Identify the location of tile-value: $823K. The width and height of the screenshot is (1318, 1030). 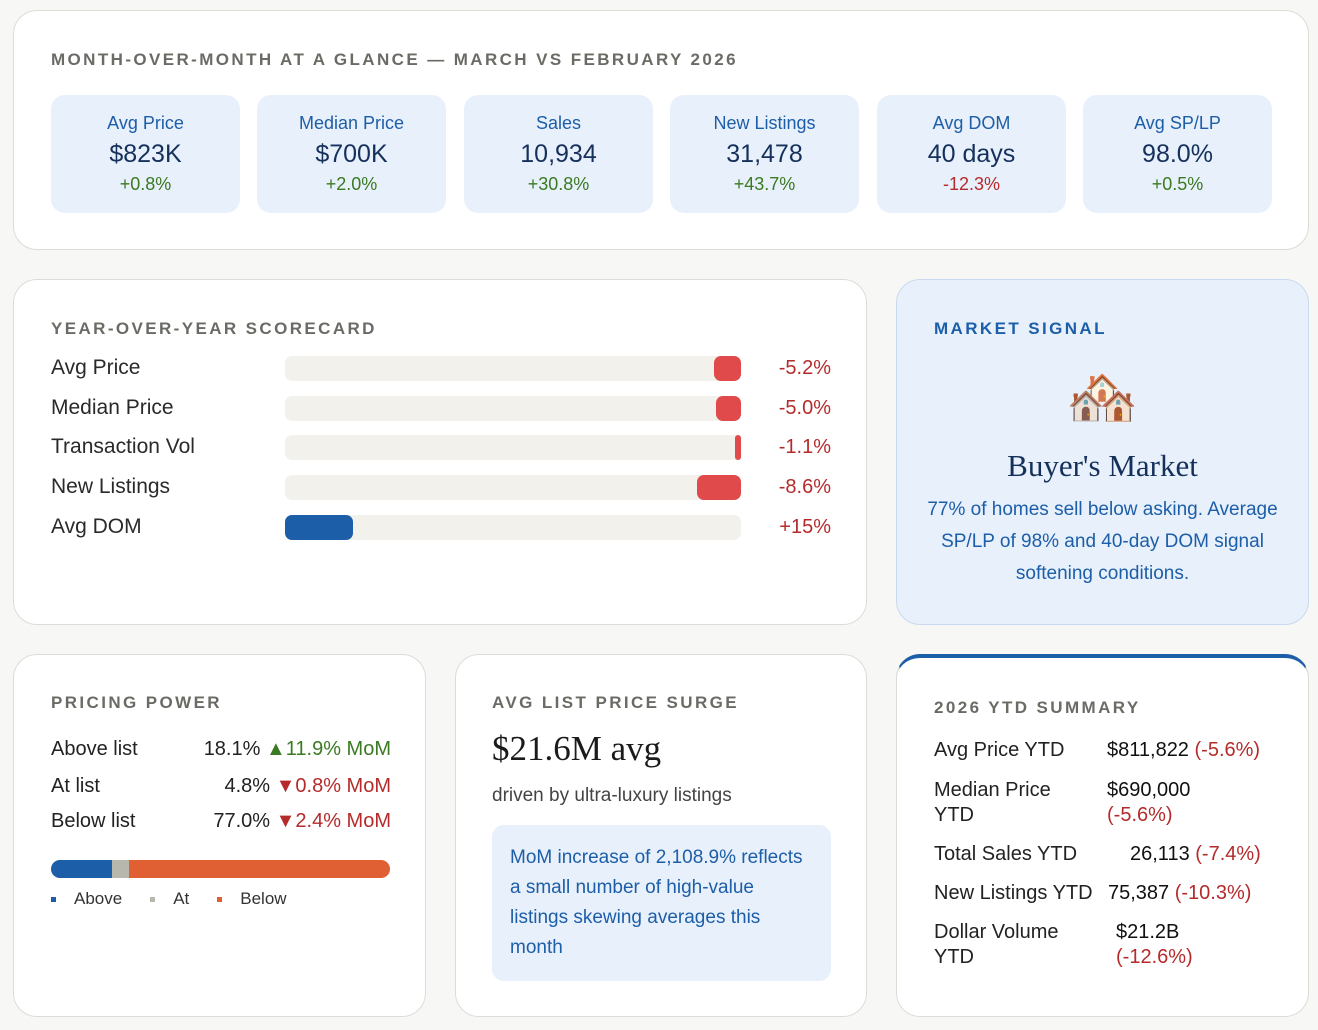
(145, 154).